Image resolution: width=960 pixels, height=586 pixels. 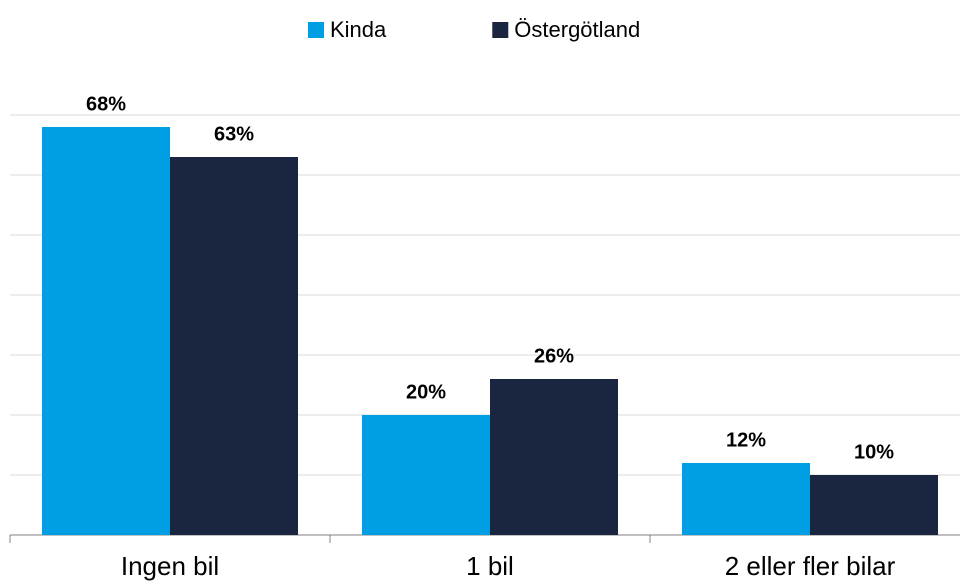 I want to click on legend-label: Kinda, so click(x=358, y=29).